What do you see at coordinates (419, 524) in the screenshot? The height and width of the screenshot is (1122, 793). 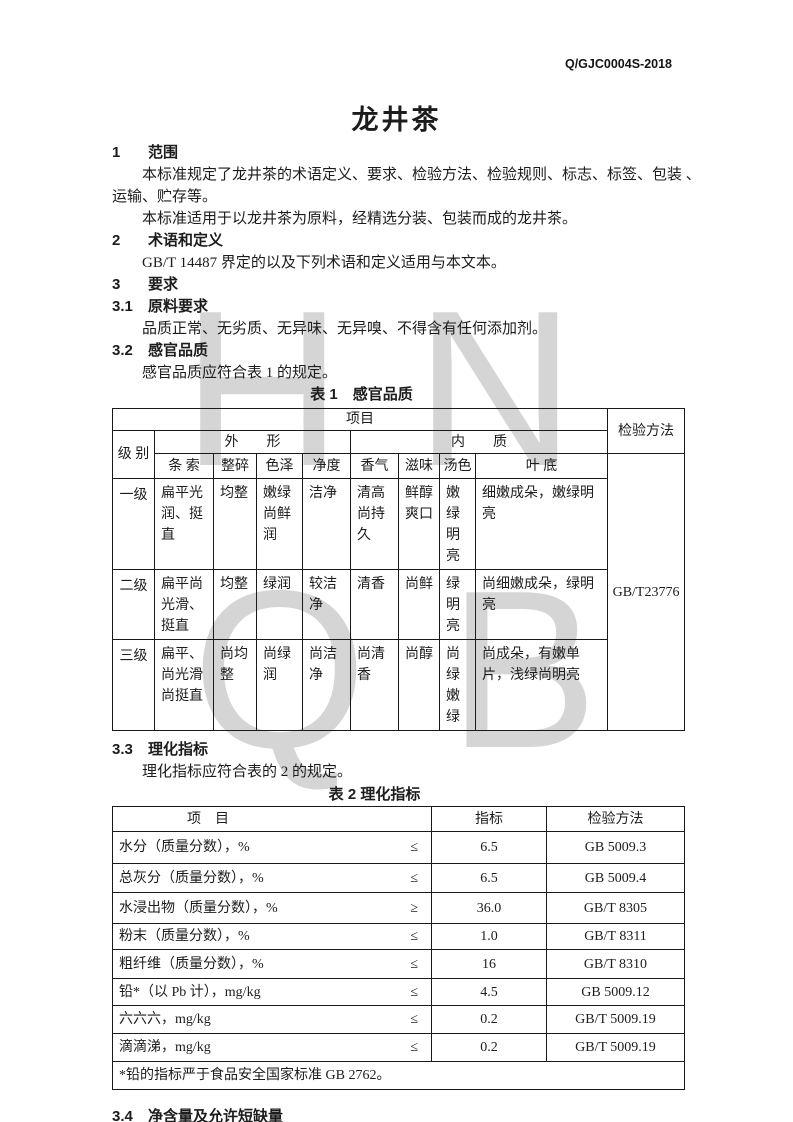 I see `table1-cell: 鲜醇爽口` at bounding box center [419, 524].